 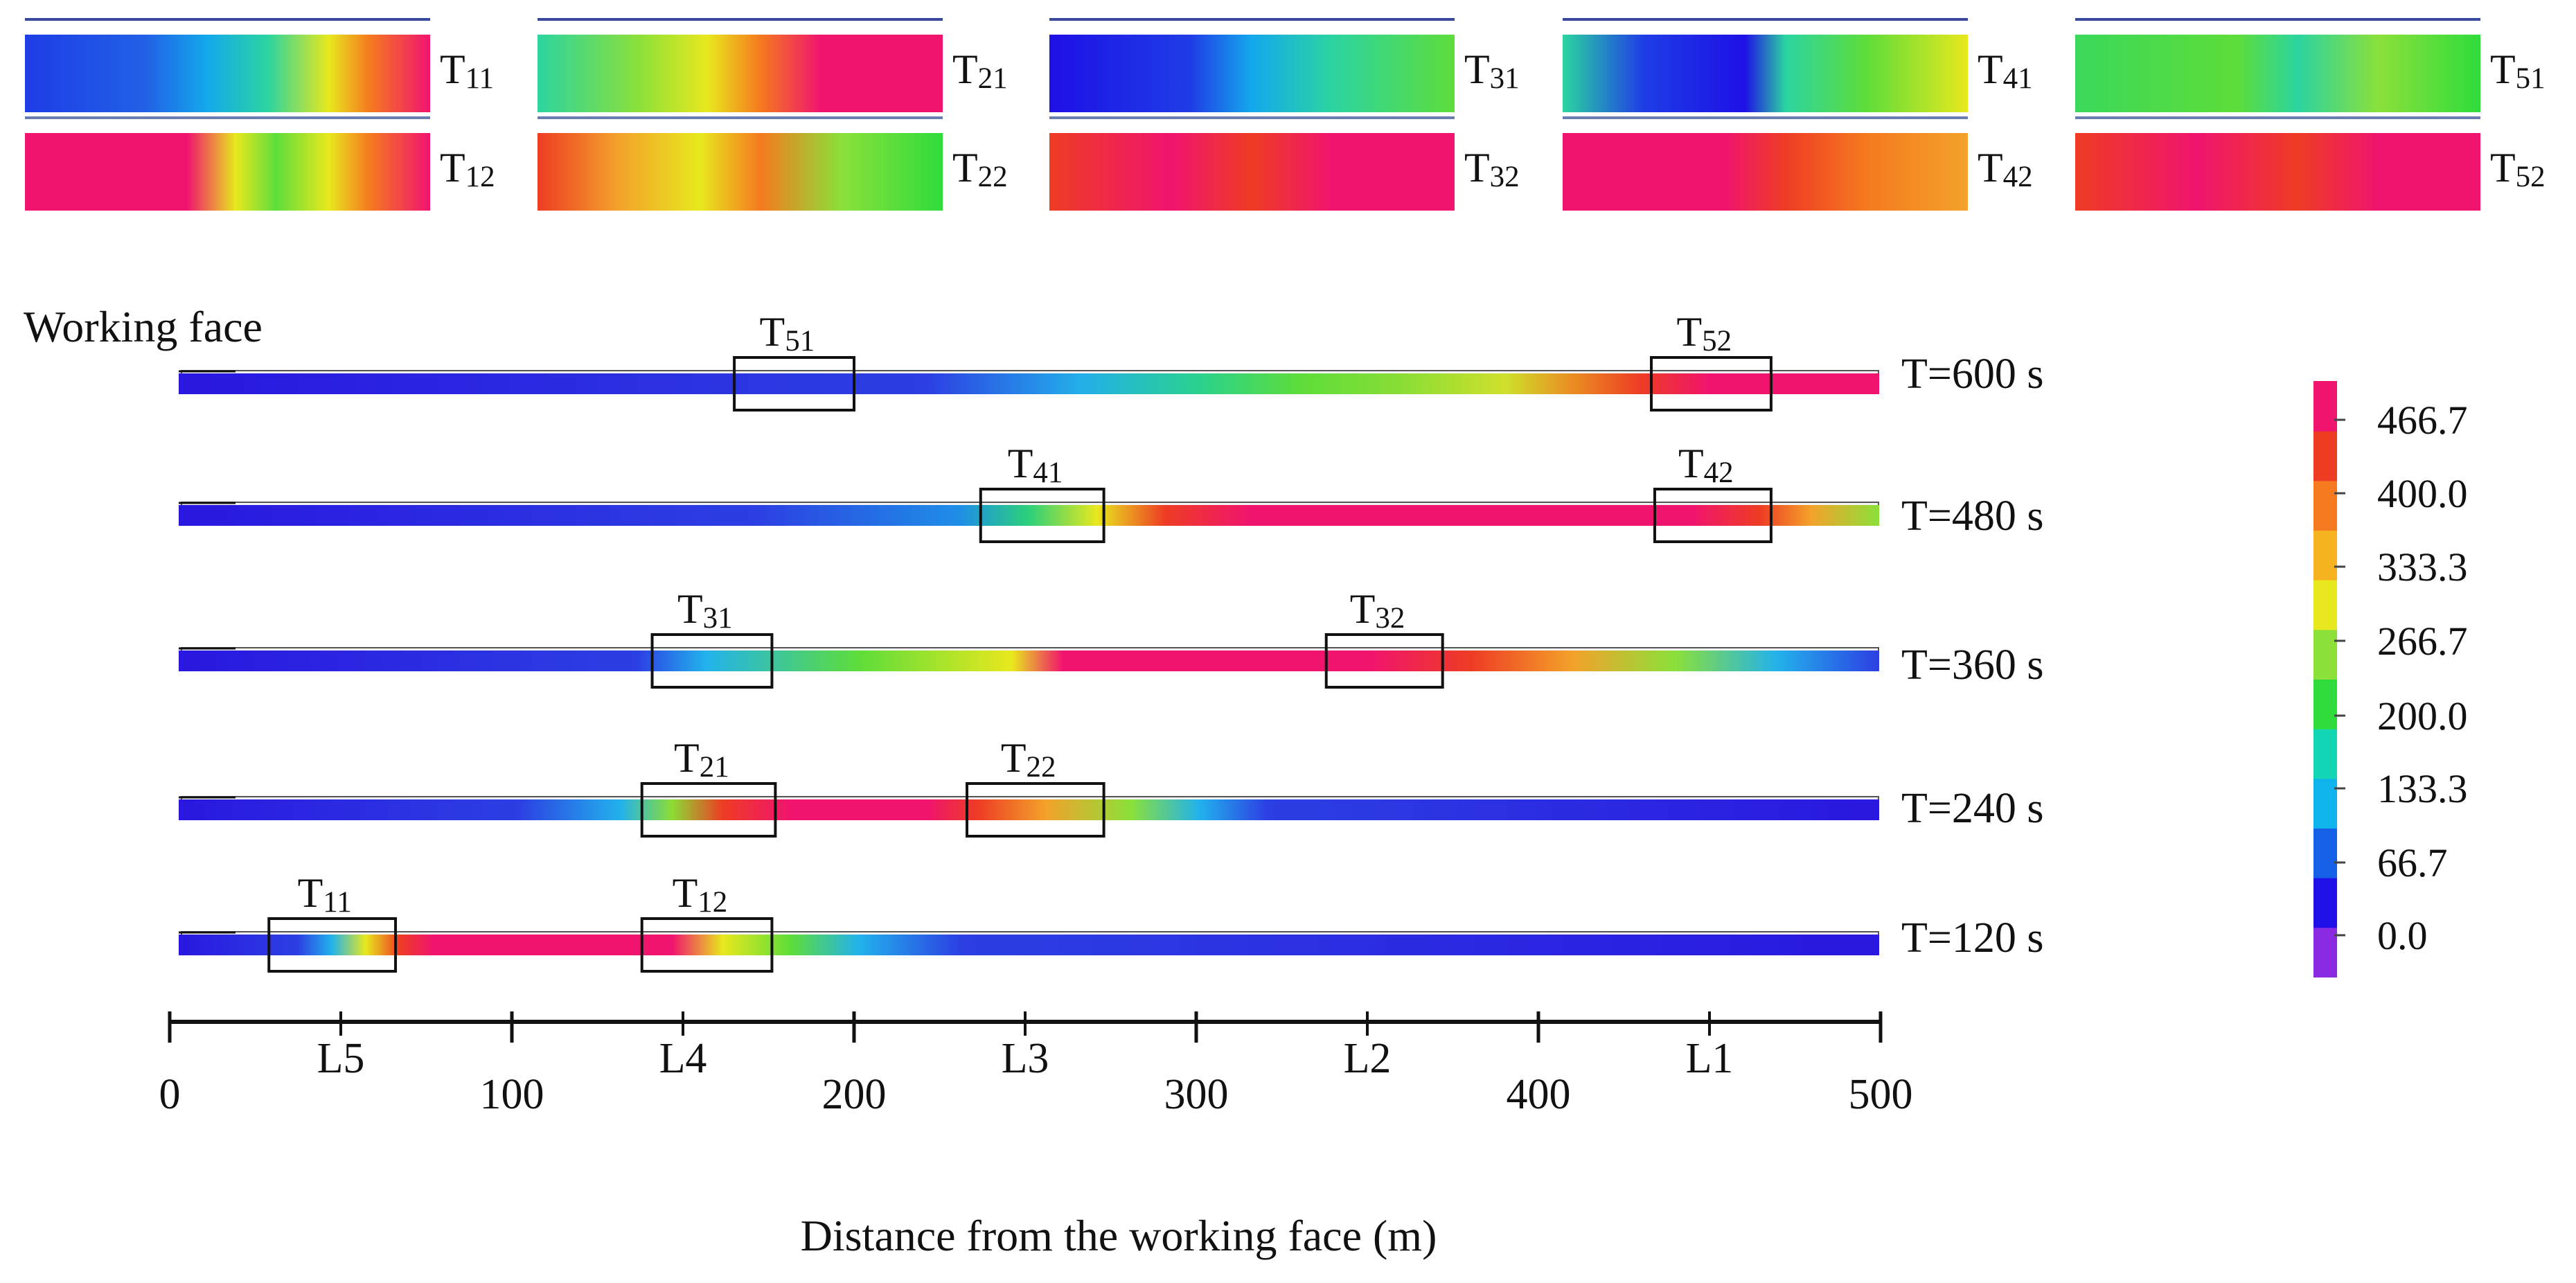 What do you see at coordinates (1492, 71) in the screenshot?
I see `panel-label: T31` at bounding box center [1492, 71].